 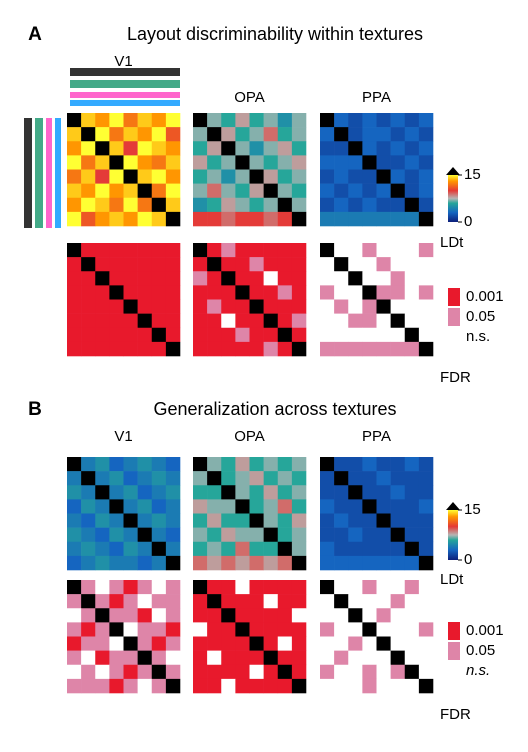 What do you see at coordinates (480, 316) in the screenshot?
I see `legend-label: 0.05` at bounding box center [480, 316].